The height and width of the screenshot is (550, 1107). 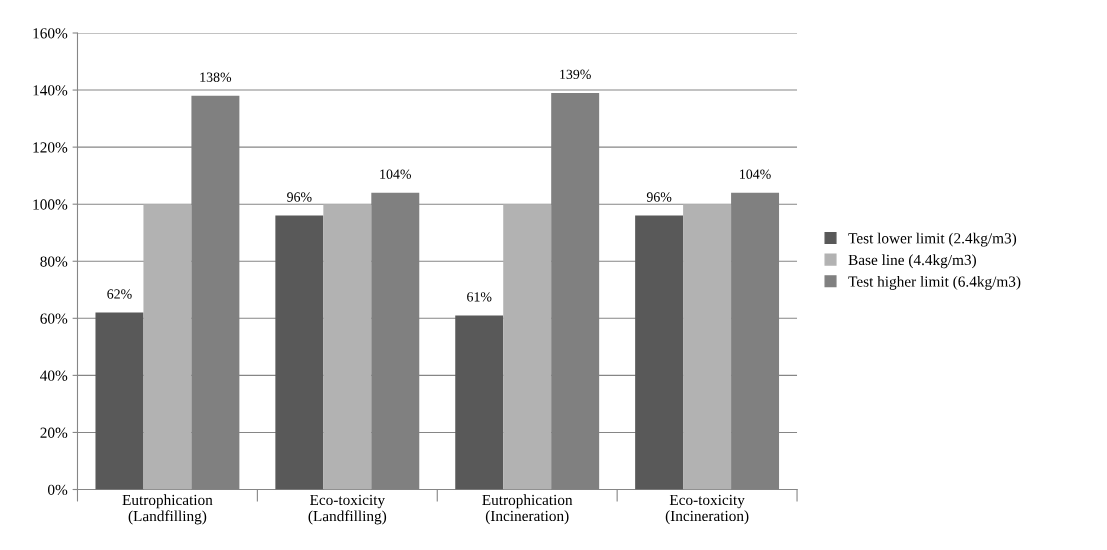 I want to click on y-tick-label: 60%, so click(x=54, y=318).